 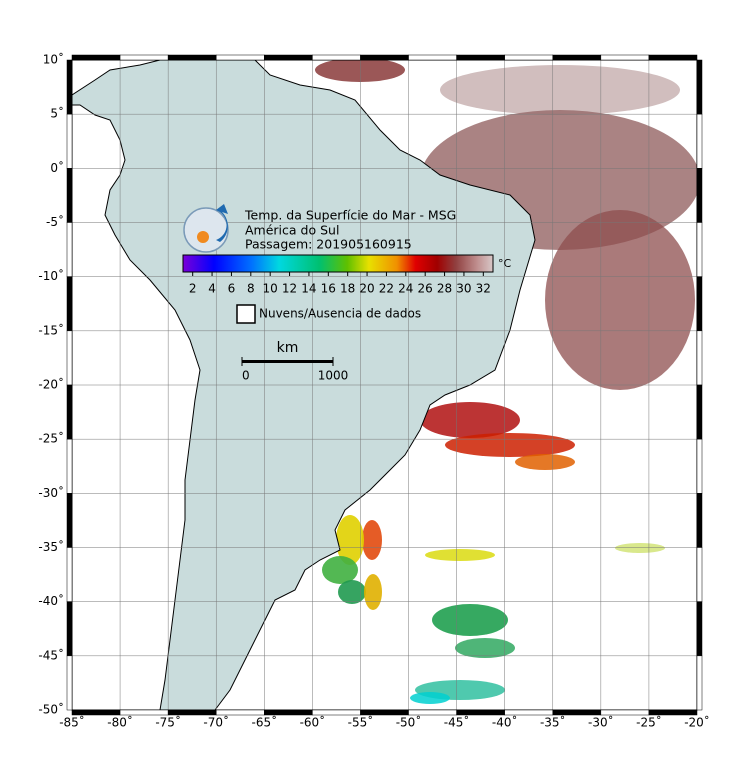 What do you see at coordinates (483, 289) in the screenshot?
I see `colorbar-tick-label: 32` at bounding box center [483, 289].